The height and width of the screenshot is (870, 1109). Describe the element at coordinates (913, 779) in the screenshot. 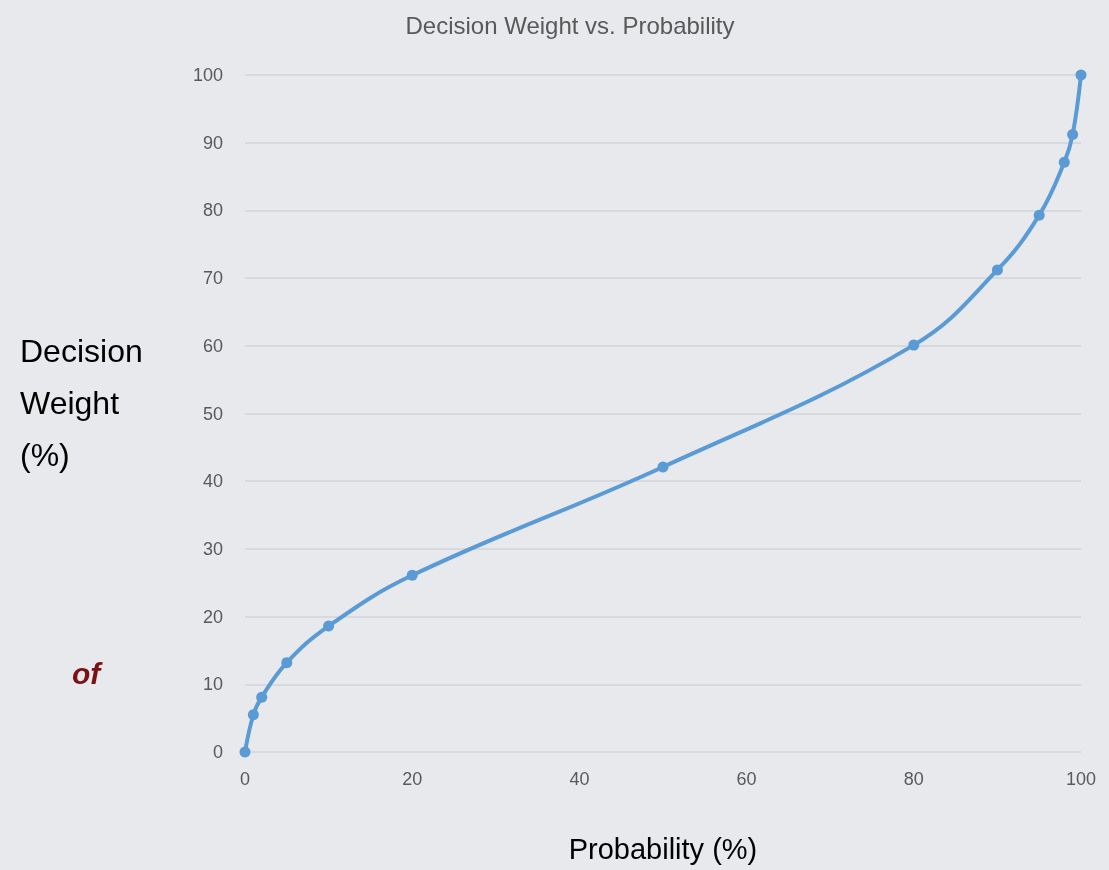

I see `x-tick-label: 80` at that location.